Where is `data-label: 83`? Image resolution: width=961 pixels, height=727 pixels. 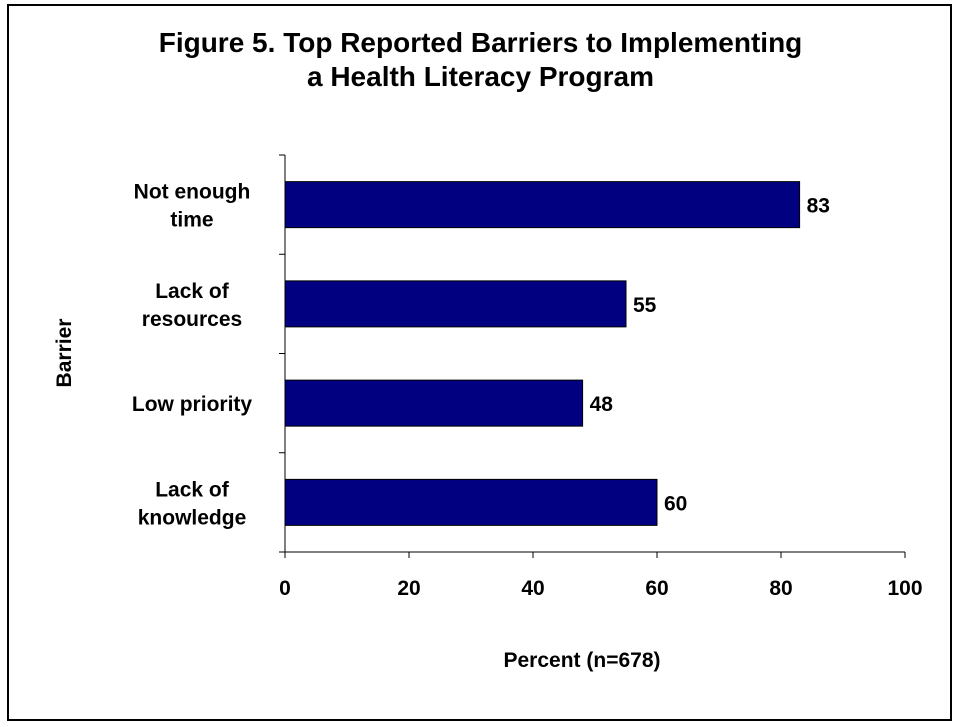
data-label: 83 is located at coordinates (818, 206).